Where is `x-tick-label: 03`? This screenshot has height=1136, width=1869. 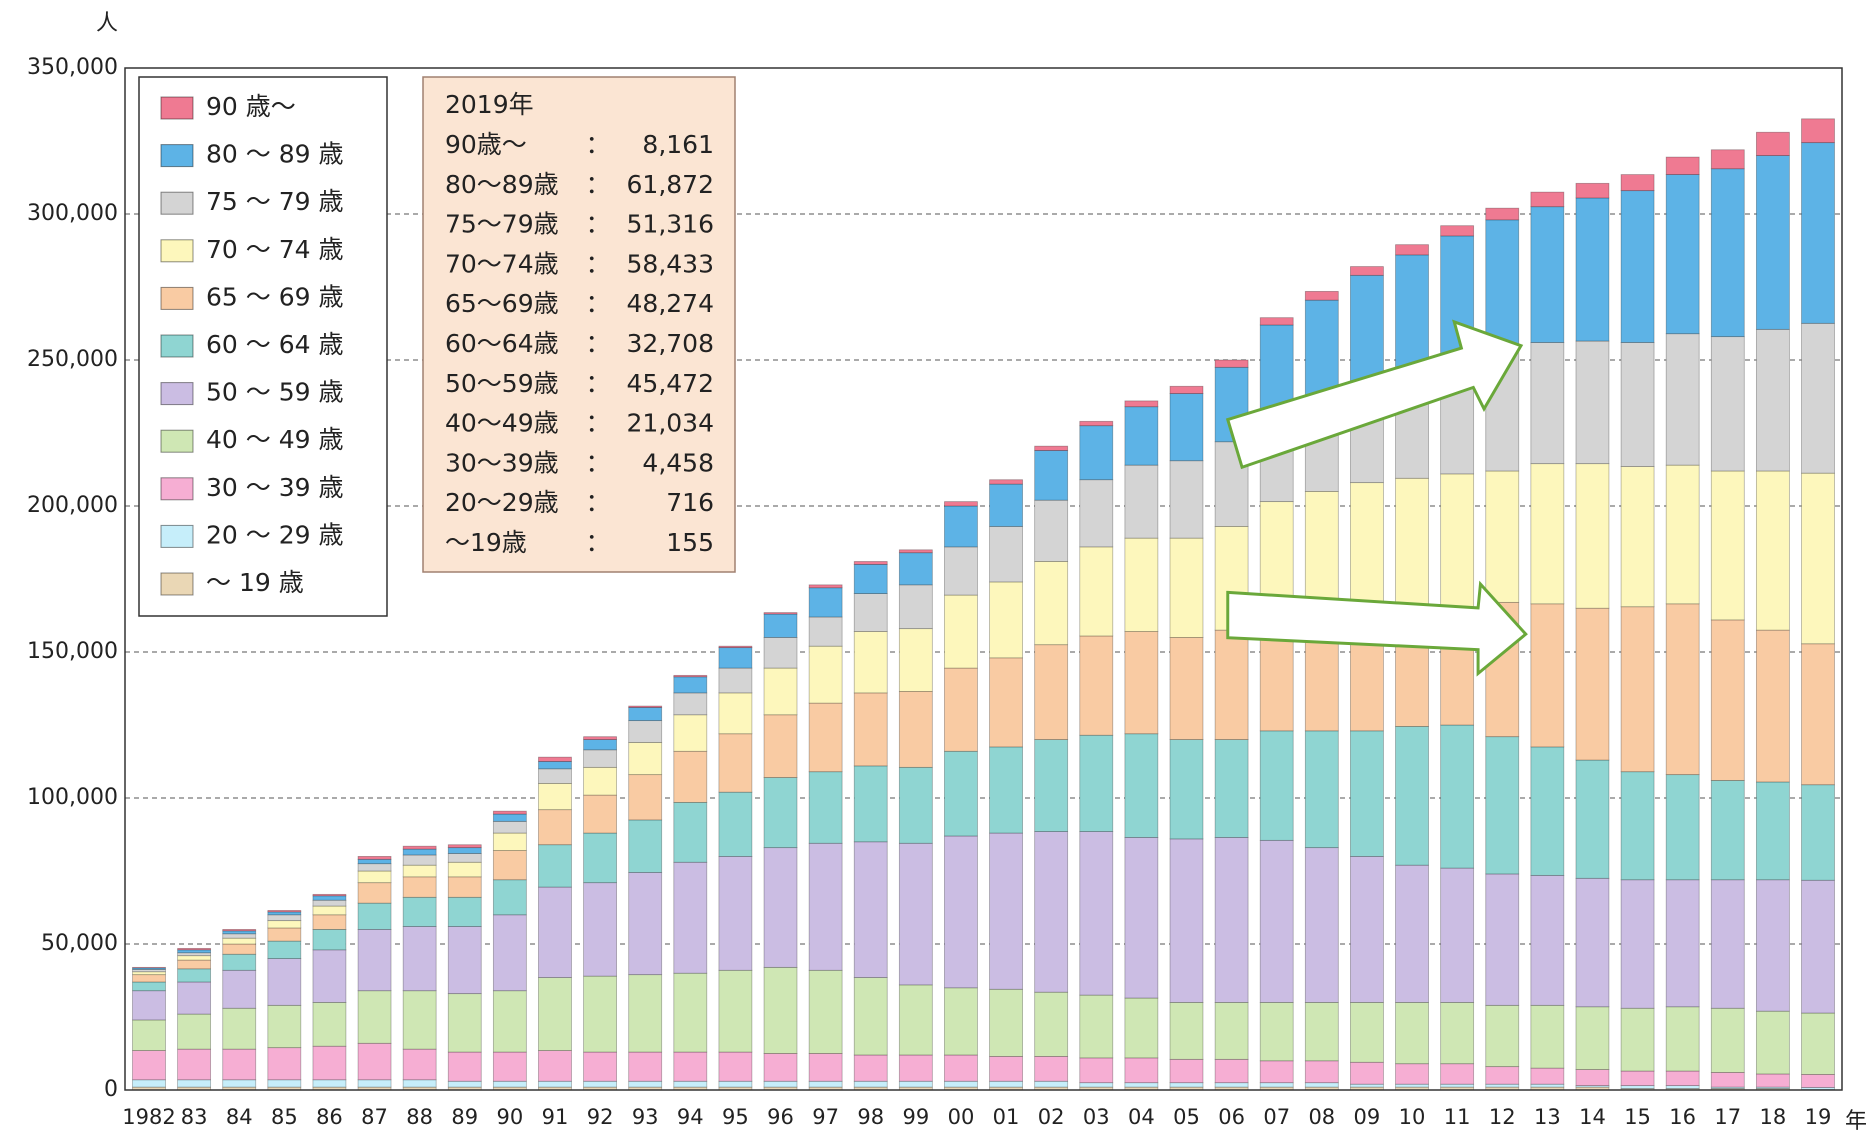
x-tick-label: 03 is located at coordinates (1096, 1117).